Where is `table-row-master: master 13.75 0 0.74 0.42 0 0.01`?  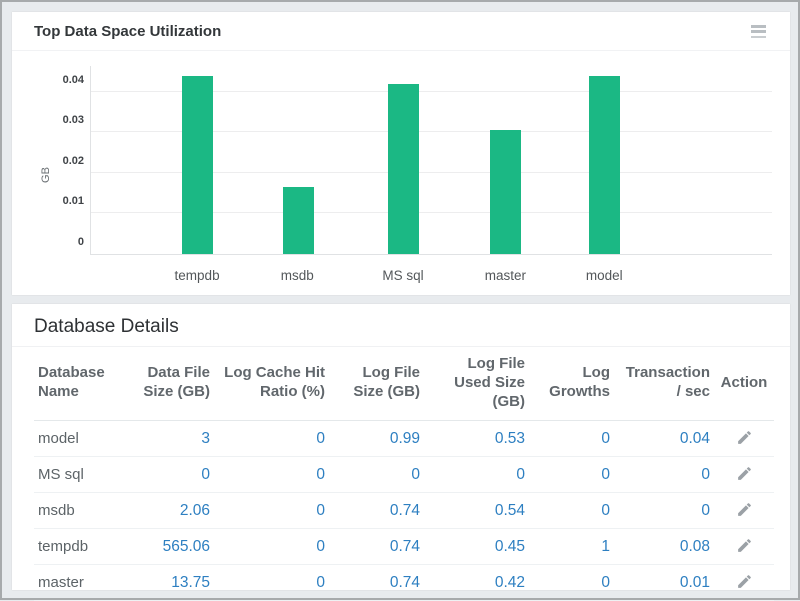
table-row-master: master 13.75 0 0.74 0.42 0 0.01 is located at coordinates (404, 582).